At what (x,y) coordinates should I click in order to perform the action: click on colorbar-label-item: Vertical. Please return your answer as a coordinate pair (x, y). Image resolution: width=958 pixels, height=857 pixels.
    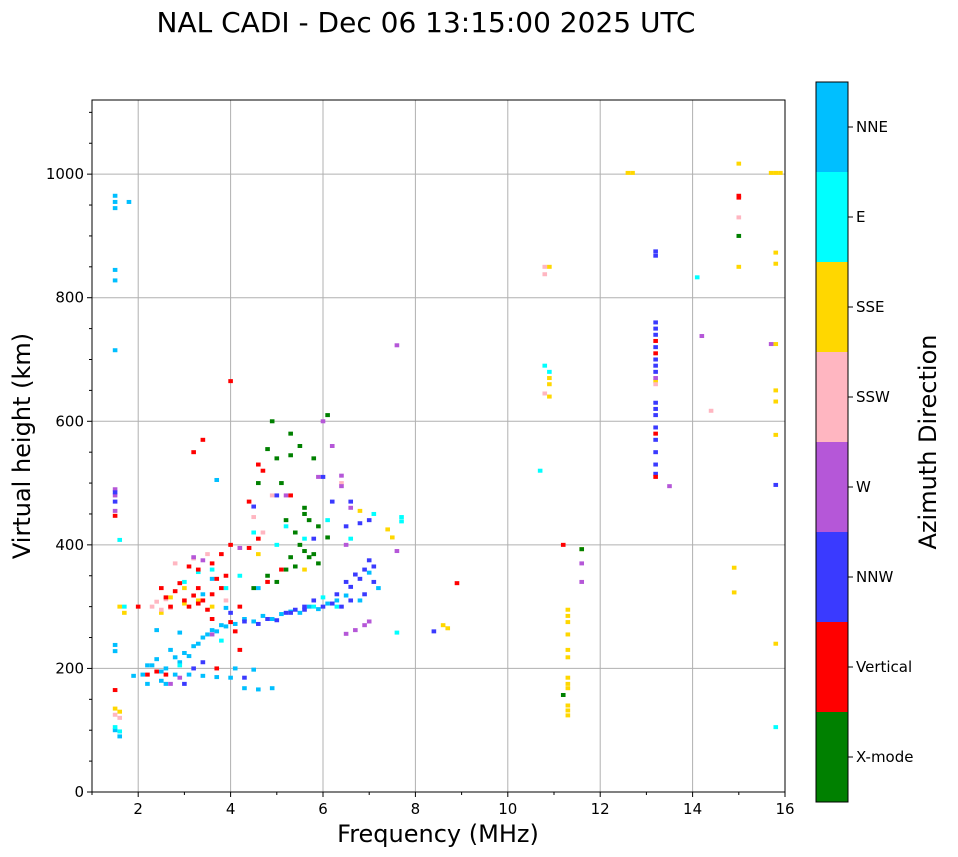
    Looking at the image, I should click on (884, 667).